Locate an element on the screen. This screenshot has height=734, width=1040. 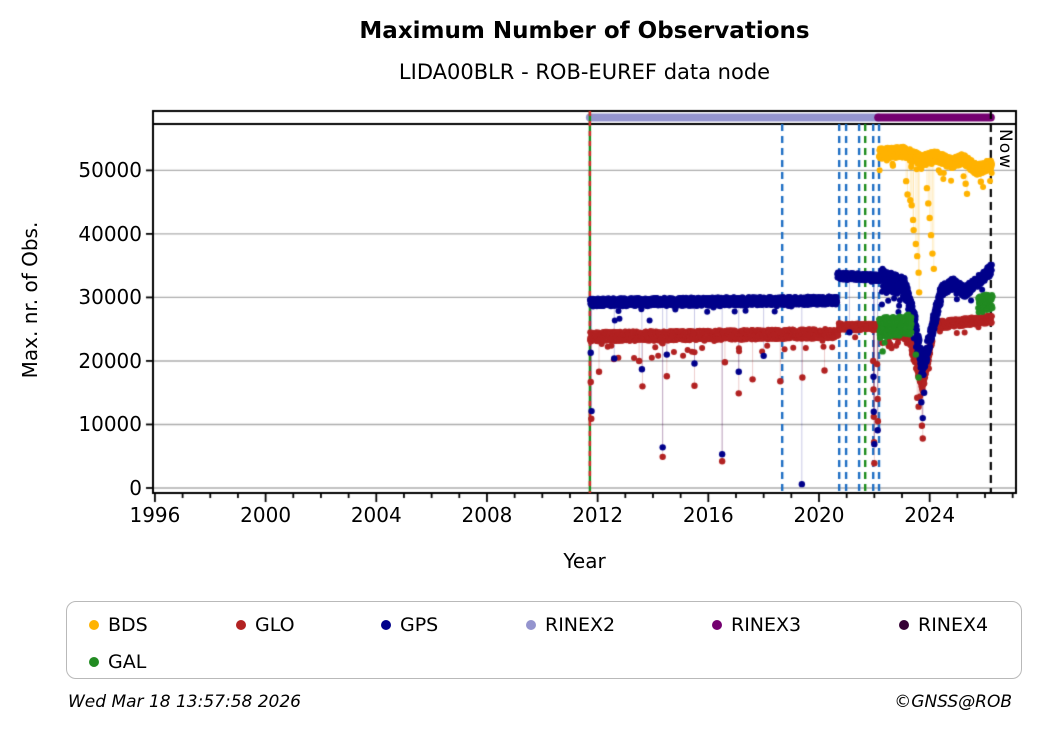
x-tick-label: 2020 is located at coordinates (819, 515).